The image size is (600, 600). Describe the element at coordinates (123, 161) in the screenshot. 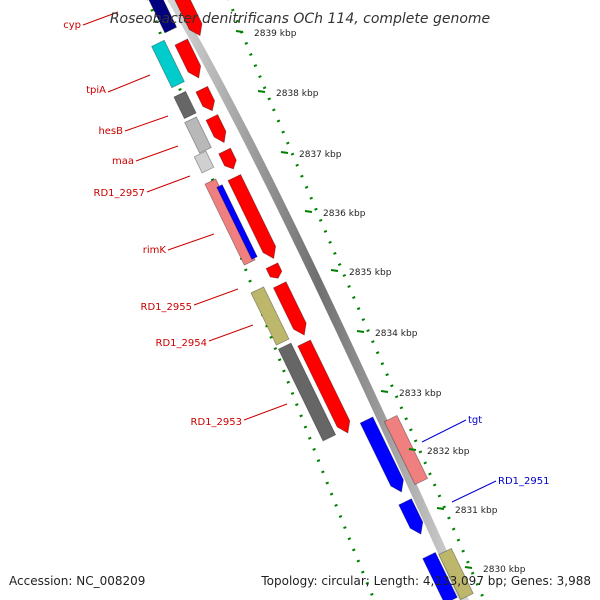

I see `gene-label: maa` at that location.